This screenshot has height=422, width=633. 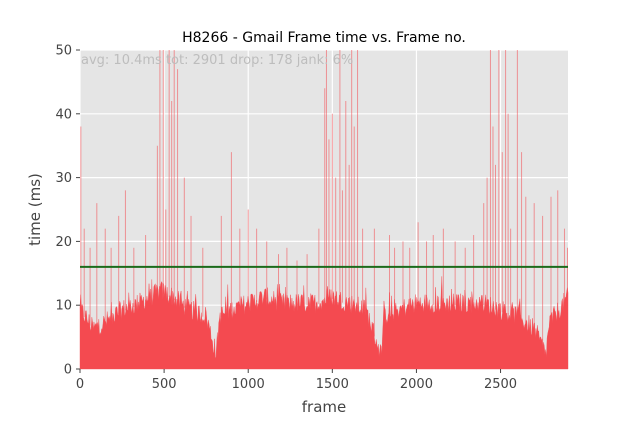 I want to click on y-tick-label: 10, so click(x=63, y=306).